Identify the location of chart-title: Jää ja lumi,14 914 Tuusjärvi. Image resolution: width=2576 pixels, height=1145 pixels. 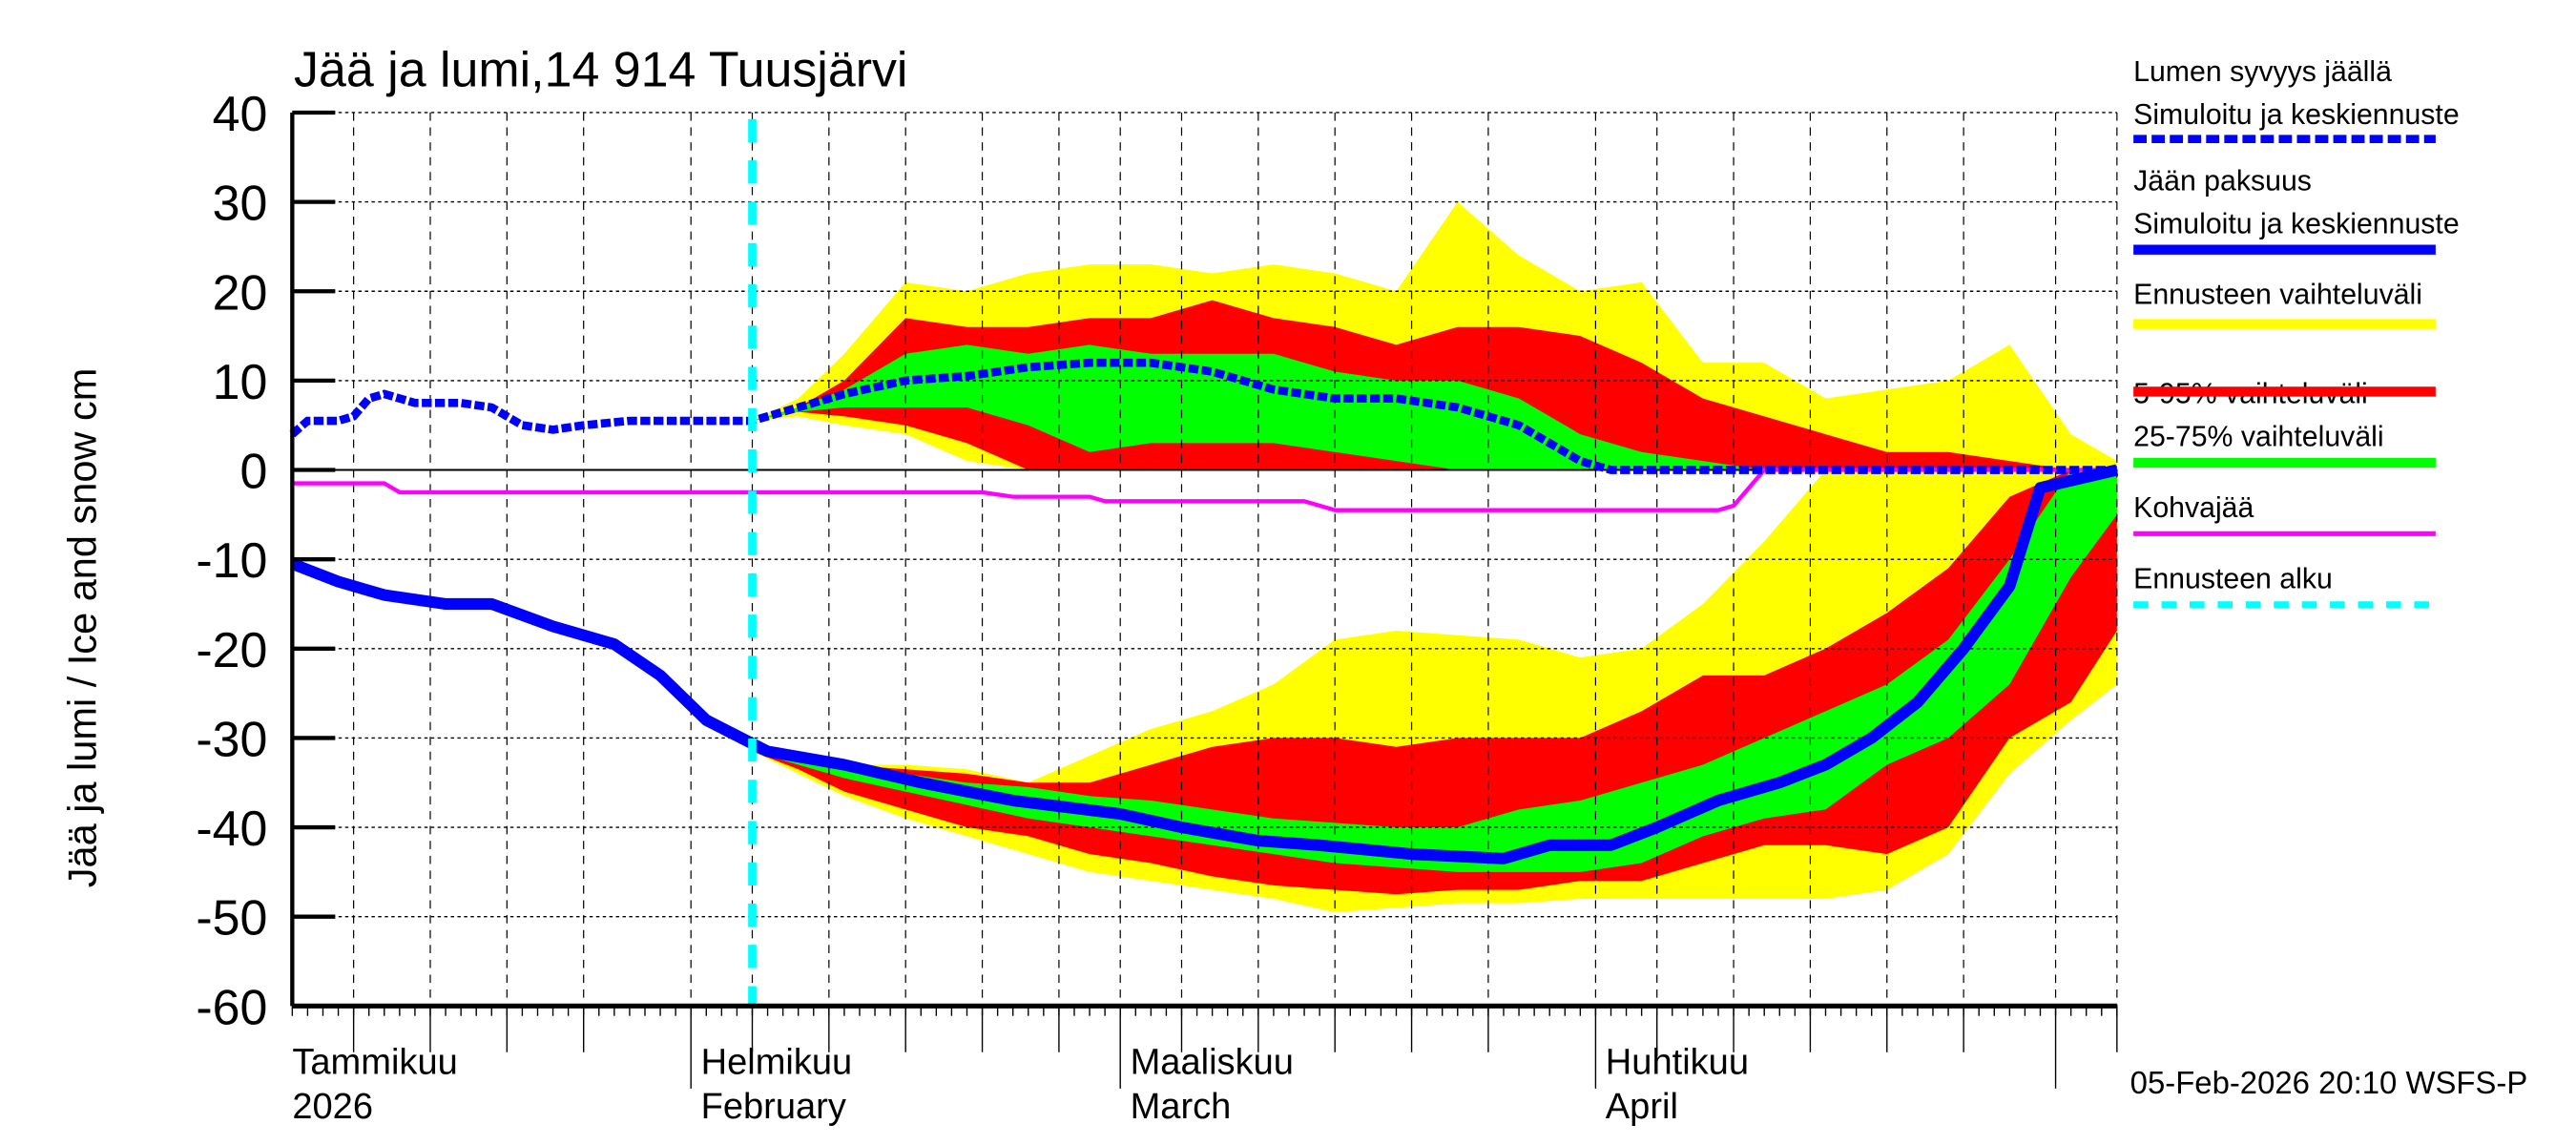
(600, 69).